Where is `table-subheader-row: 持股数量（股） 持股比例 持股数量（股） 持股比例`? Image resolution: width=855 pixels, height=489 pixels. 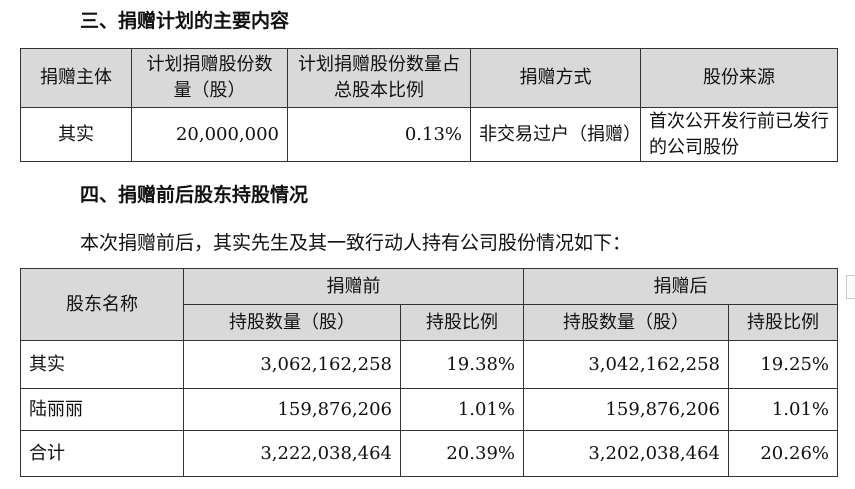 table-subheader-row: 持股数量（股） 持股比例 持股数量（股） 持股比例 is located at coordinates (429, 322).